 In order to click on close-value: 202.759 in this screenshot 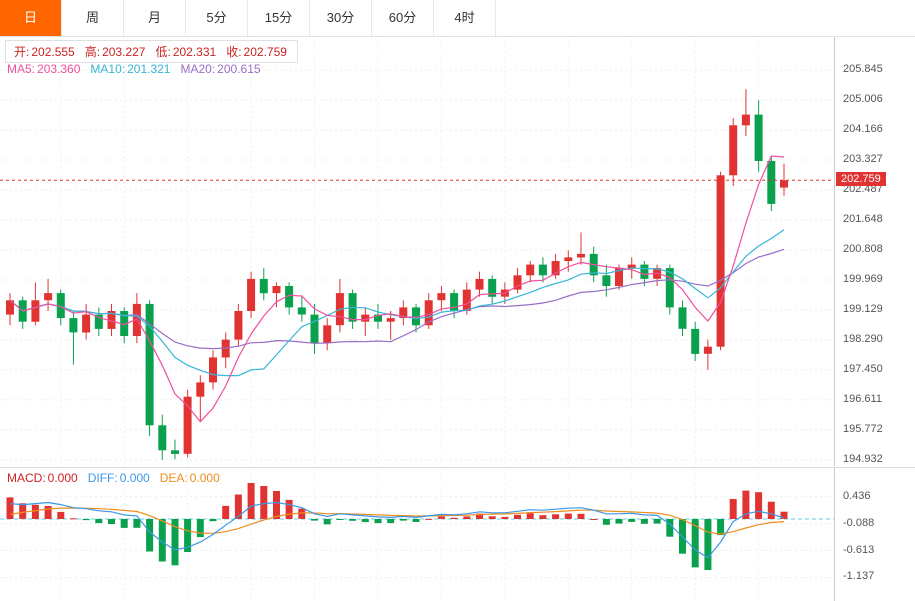, I will do `click(265, 52)`.